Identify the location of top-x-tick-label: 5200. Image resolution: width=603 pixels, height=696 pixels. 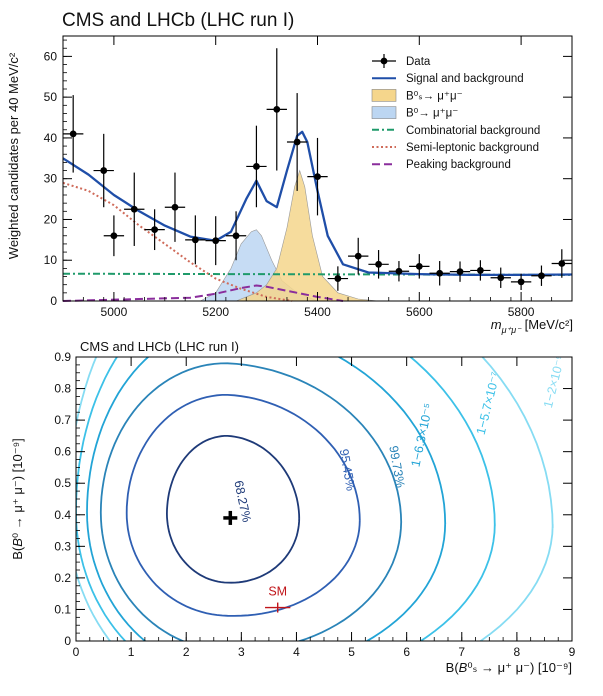
(215, 312).